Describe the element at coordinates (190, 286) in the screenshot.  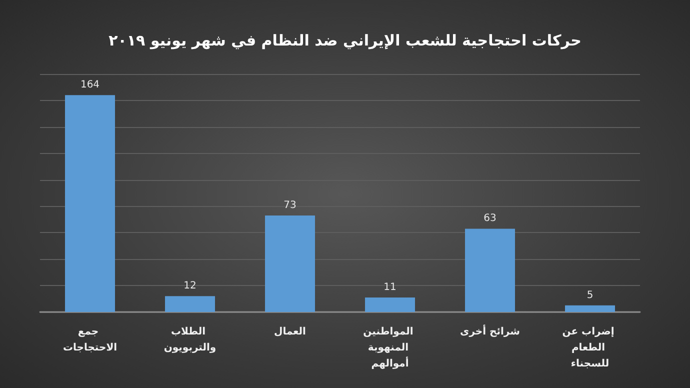
I see `data-label: 12` at that location.